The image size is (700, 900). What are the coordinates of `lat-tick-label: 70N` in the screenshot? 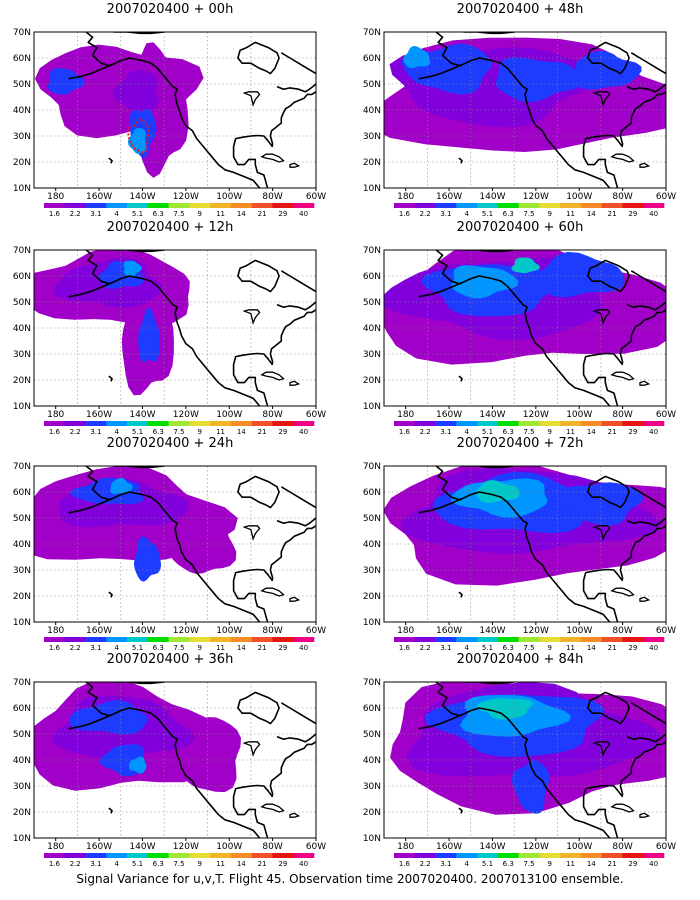 It's located at (372, 33).